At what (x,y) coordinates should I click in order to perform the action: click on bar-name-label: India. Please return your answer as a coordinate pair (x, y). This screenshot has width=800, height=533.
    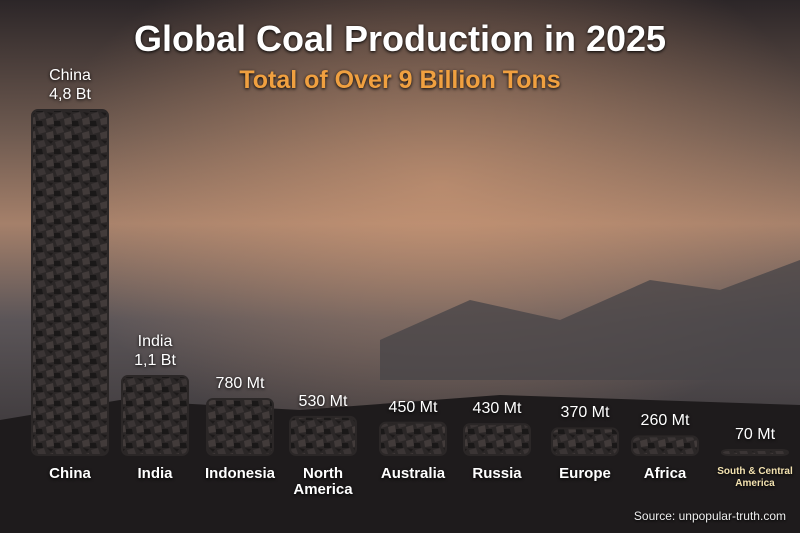
    Looking at the image, I should click on (155, 341).